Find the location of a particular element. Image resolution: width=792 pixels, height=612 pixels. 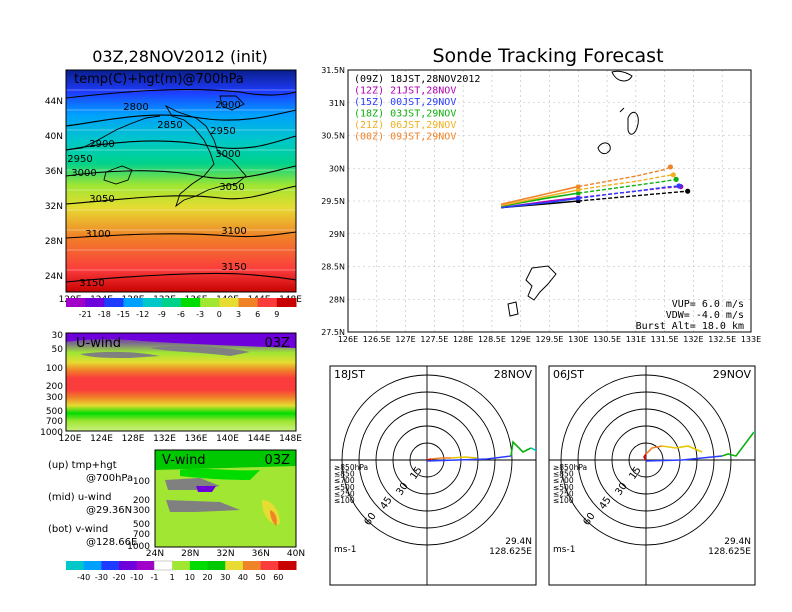

map-lat-labels: 44N 40N 36N 32N 28N 24N is located at coordinates (54, 189).